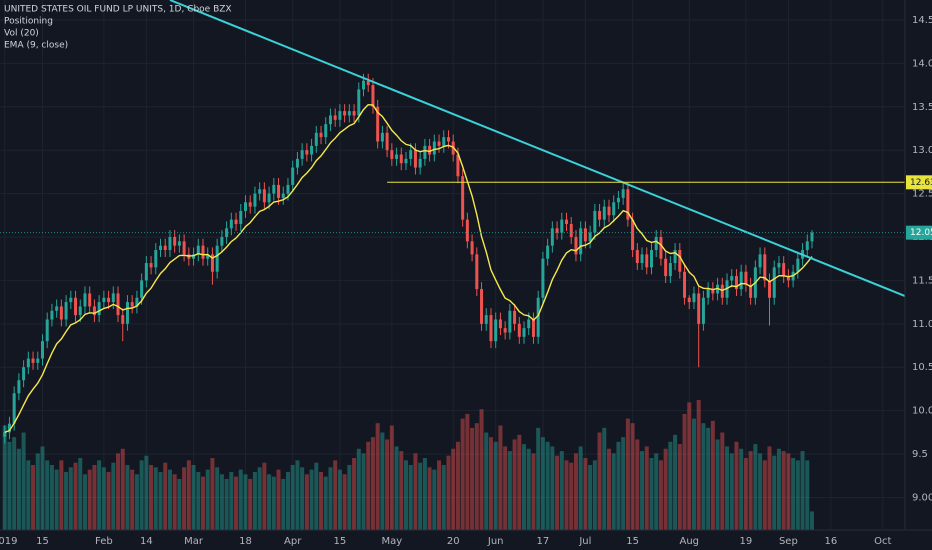 The image size is (932, 550). Describe the element at coordinates (922, 367) in the screenshot. I see `y-tick-label: 10.5` at that location.